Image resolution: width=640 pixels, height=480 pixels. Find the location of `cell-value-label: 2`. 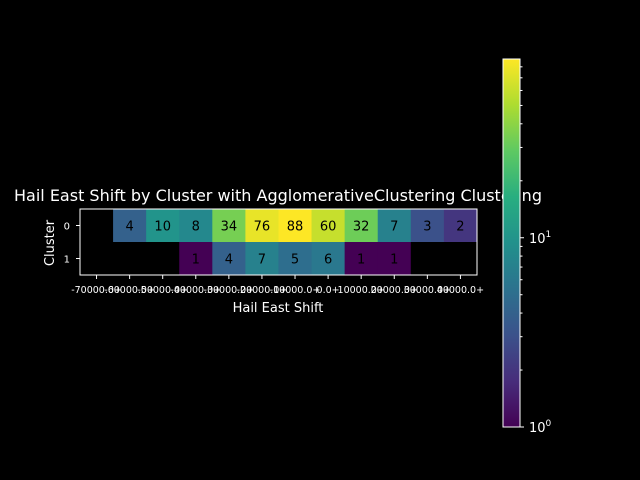

cell-value-label: 2 is located at coordinates (460, 227).